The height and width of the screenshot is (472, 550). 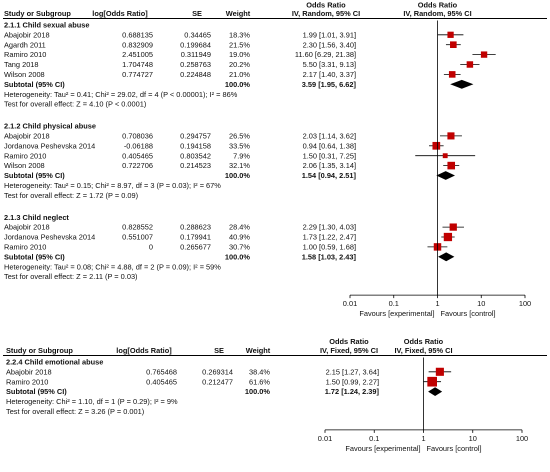 What do you see at coordinates (138, 145) in the screenshot?
I see `study-log-odds: -0.06188` at bounding box center [138, 145].